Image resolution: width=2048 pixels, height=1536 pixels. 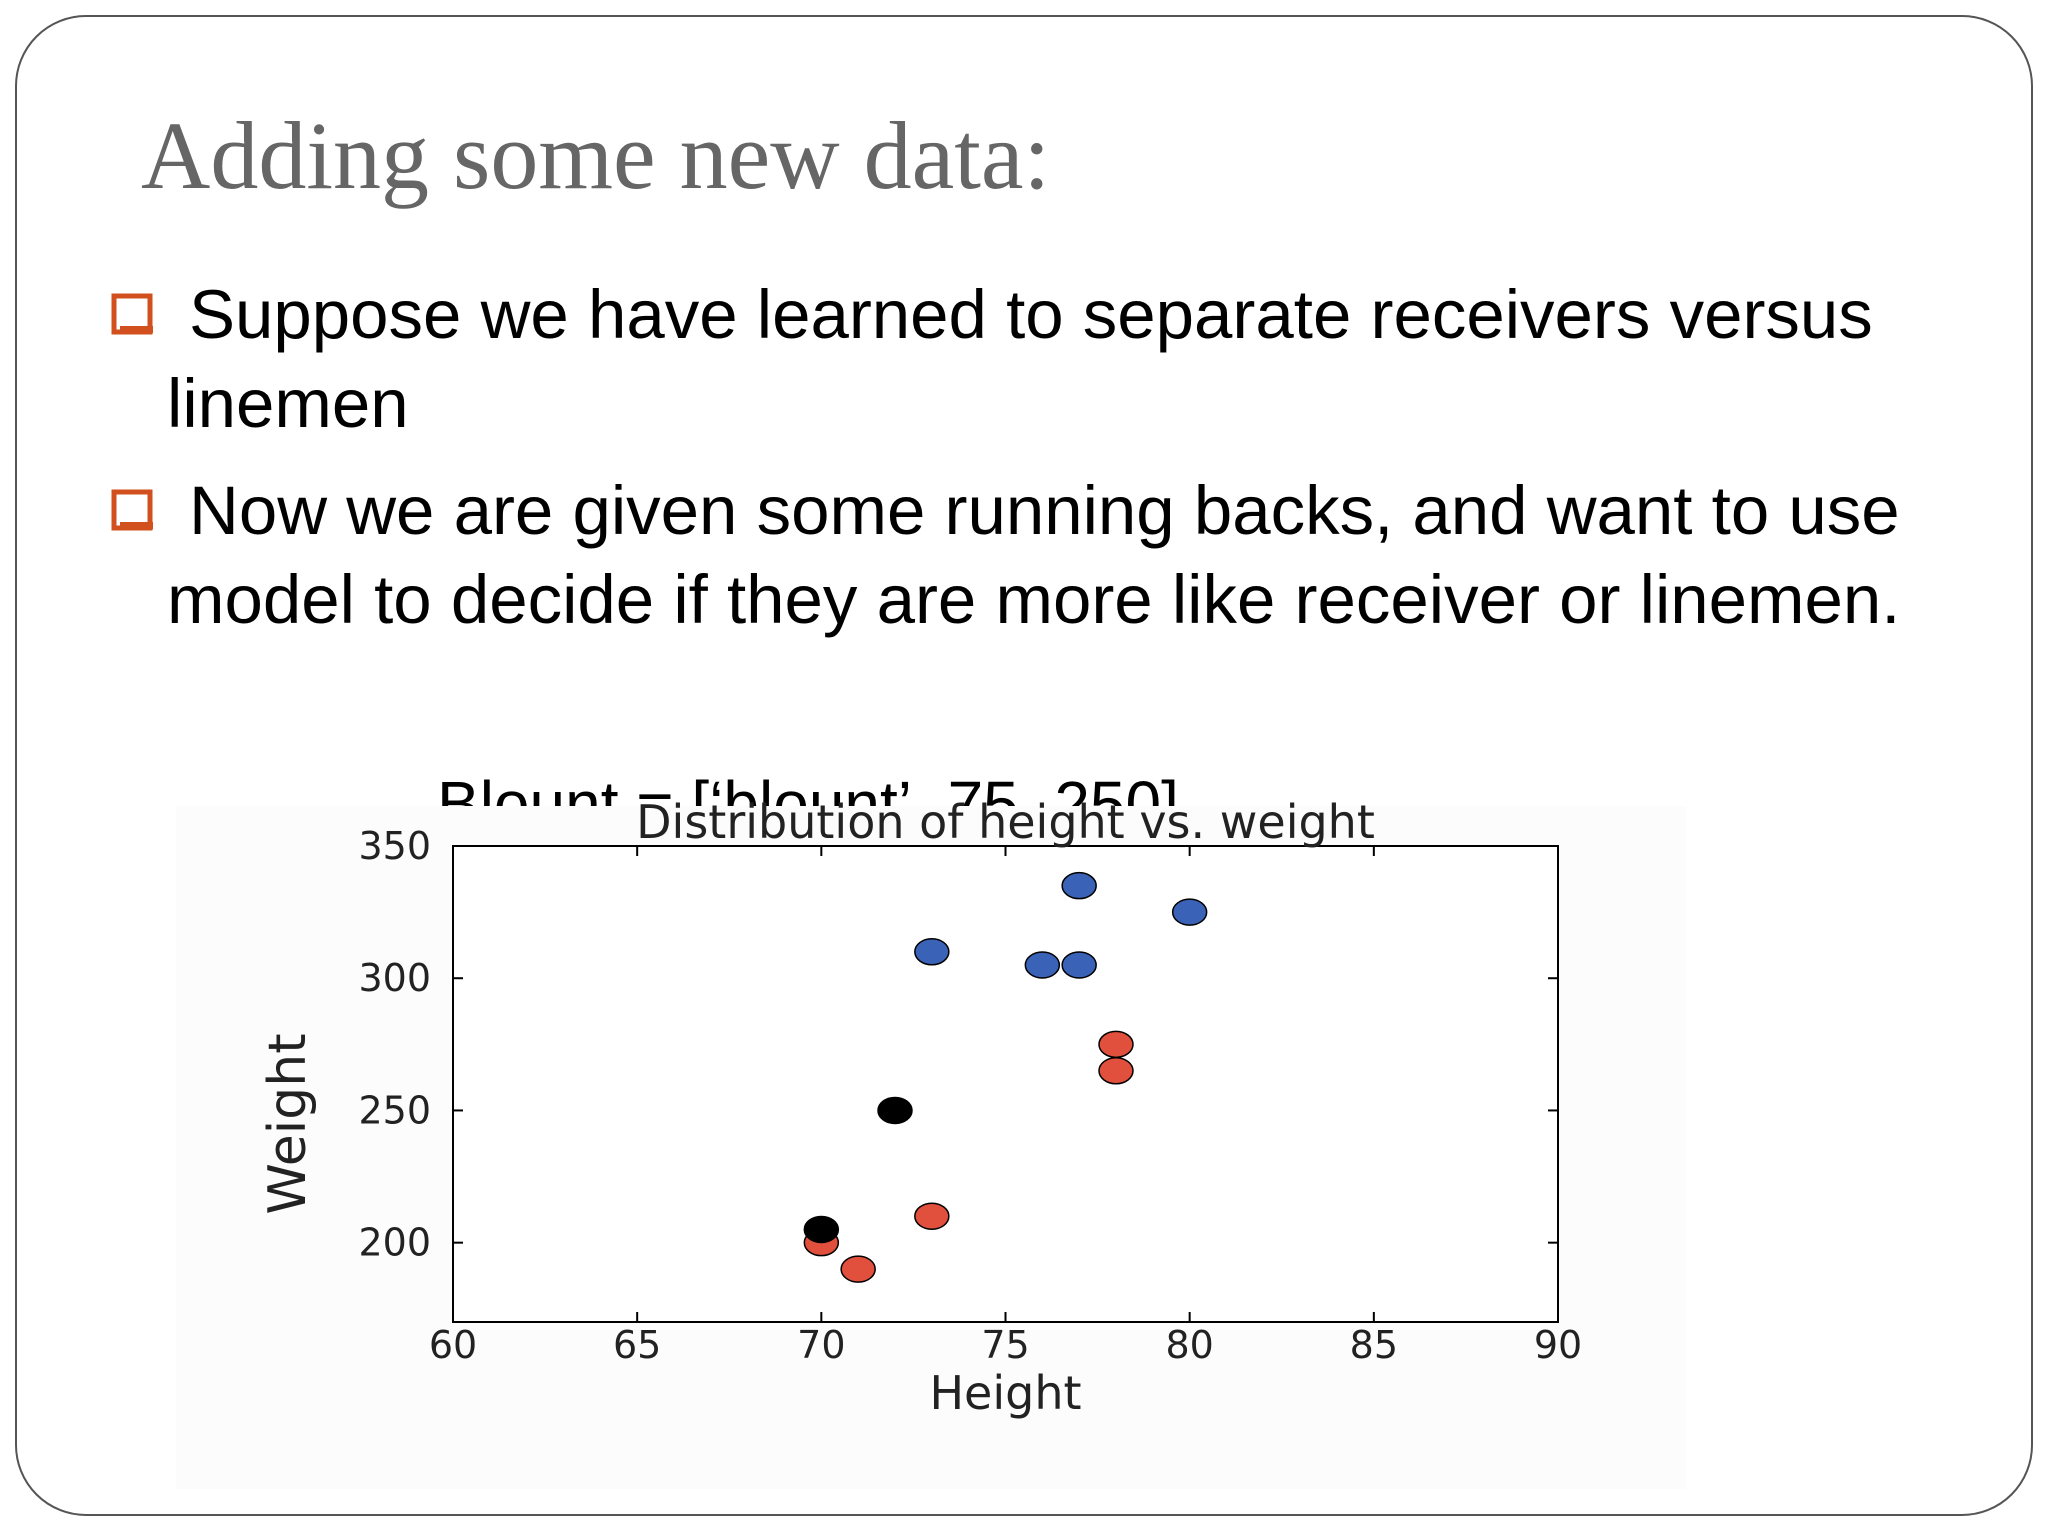 What do you see at coordinates (288, 1123) in the screenshot?
I see `y-axis-label: Weight` at bounding box center [288, 1123].